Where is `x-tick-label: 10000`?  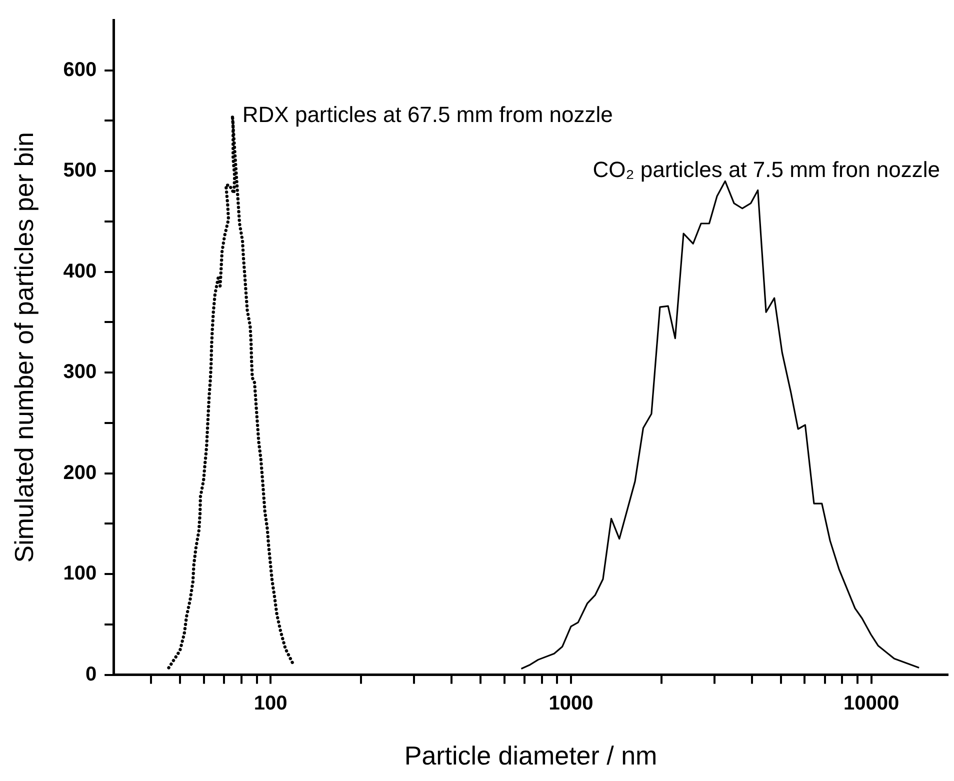
x-tick-label: 10000 is located at coordinates (872, 703).